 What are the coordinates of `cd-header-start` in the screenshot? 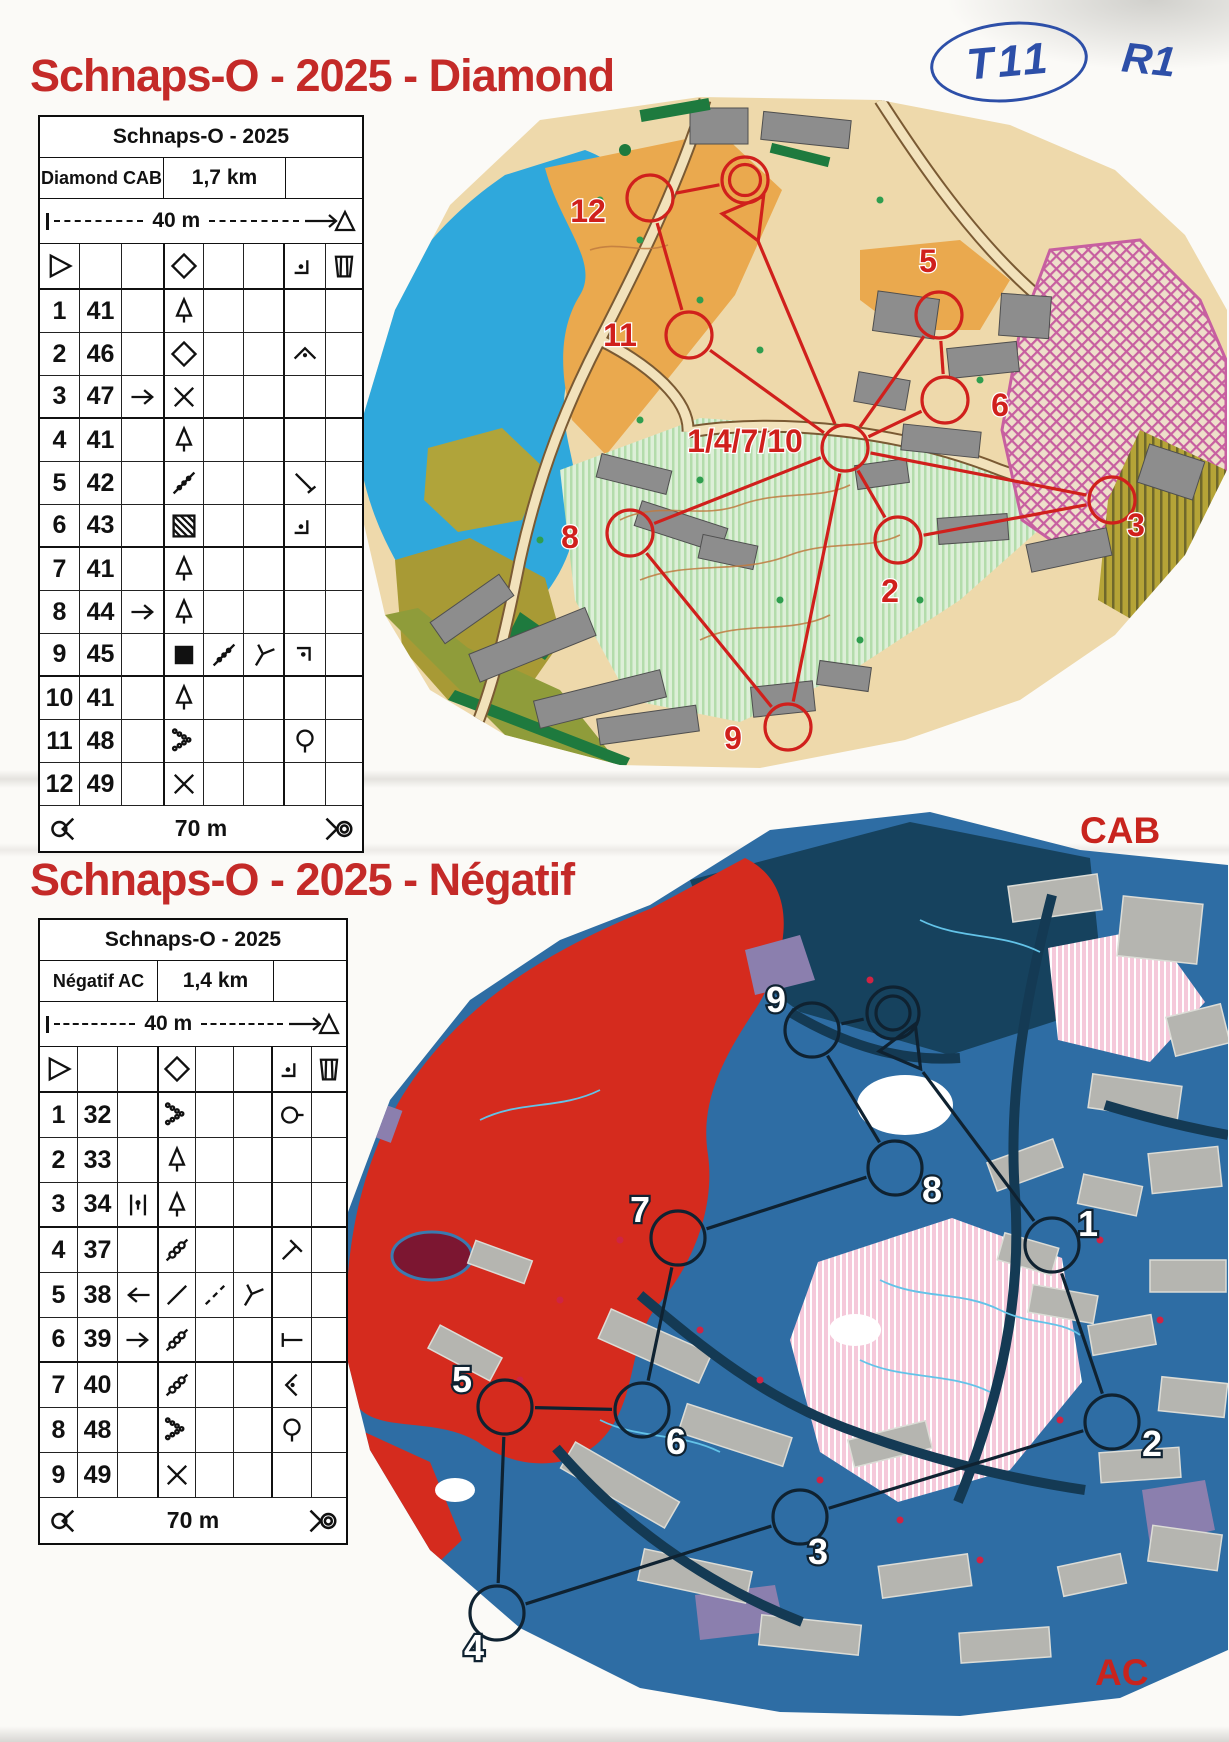 It's located at (60, 267).